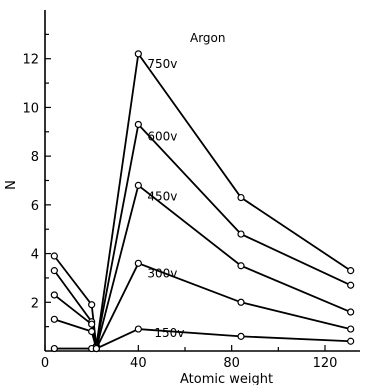 This screenshot has width=386, height=385. I want to click on labels-group: 750v 600v 450v 300v 150v, so click(165, 198).